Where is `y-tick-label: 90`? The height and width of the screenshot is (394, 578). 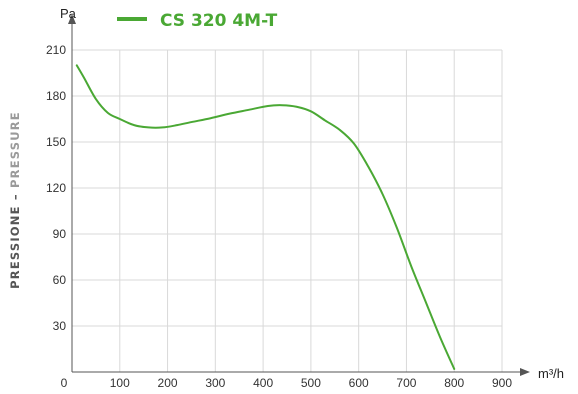
y-tick-label: 90 is located at coordinates (60, 234).